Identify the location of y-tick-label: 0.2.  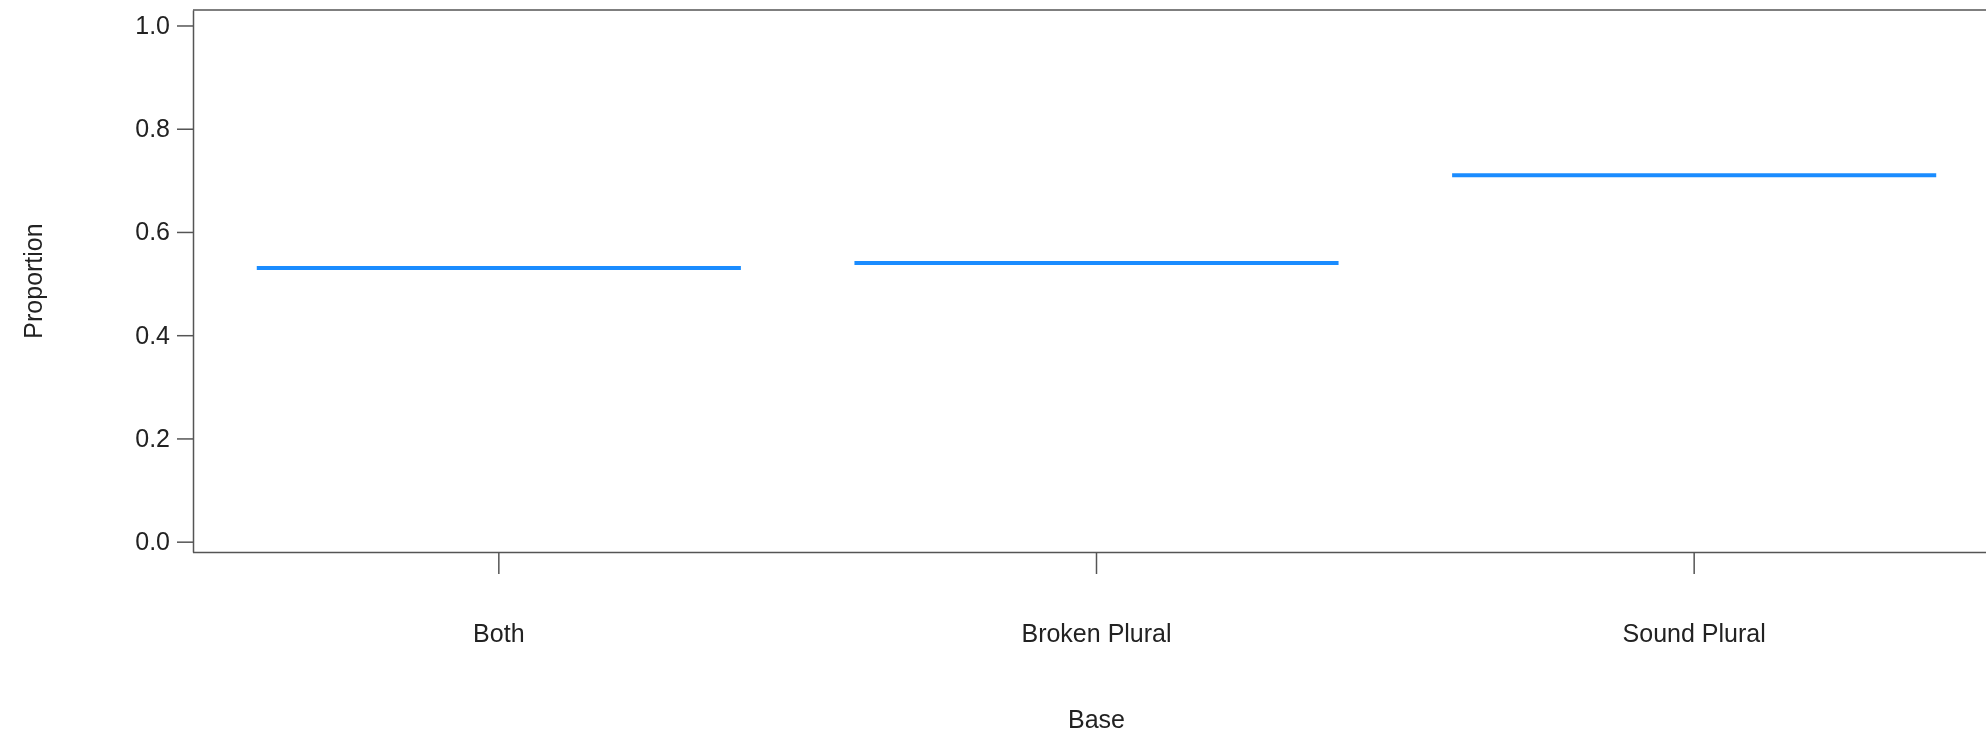
(152, 437).